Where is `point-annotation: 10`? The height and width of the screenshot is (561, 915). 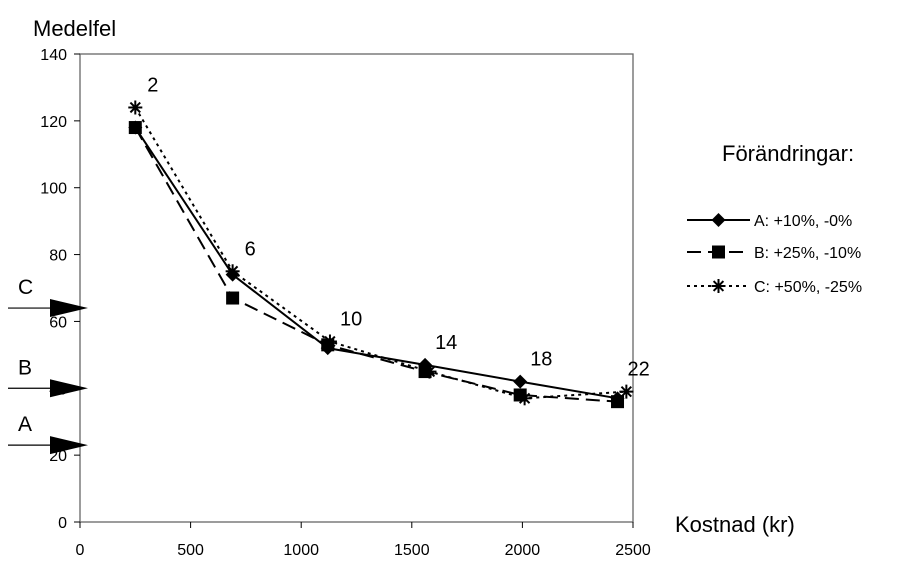 point-annotation: 10 is located at coordinates (351, 319).